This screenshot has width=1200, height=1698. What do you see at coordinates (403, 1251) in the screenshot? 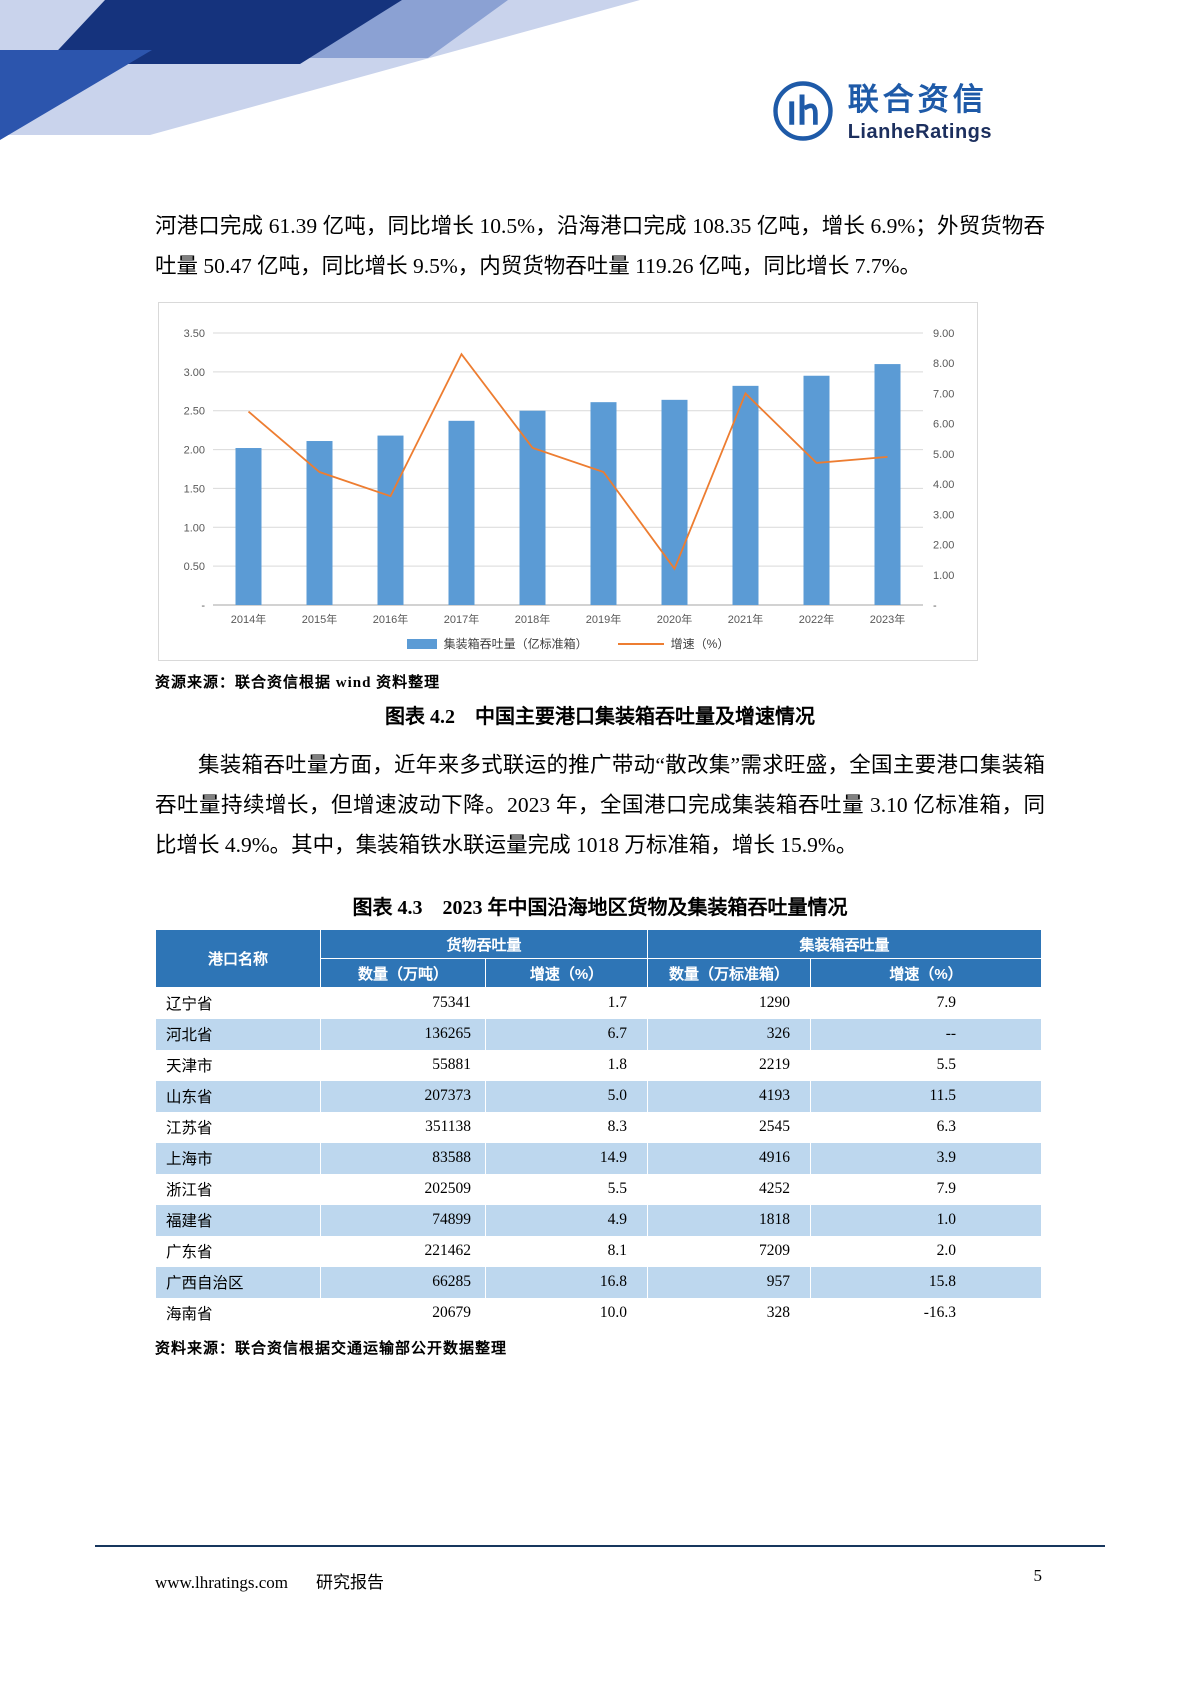
I see `value-cell: 221462` at bounding box center [403, 1251].